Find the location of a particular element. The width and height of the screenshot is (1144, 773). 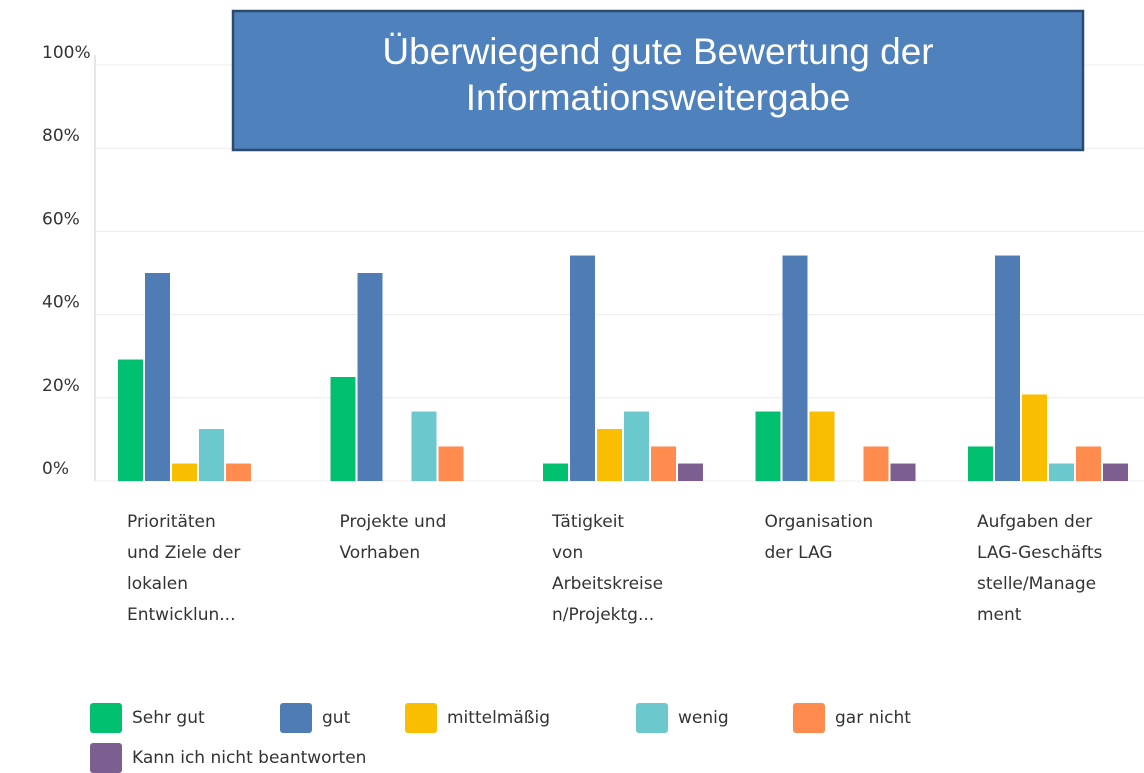

legend-label: gar nicht is located at coordinates (873, 718).